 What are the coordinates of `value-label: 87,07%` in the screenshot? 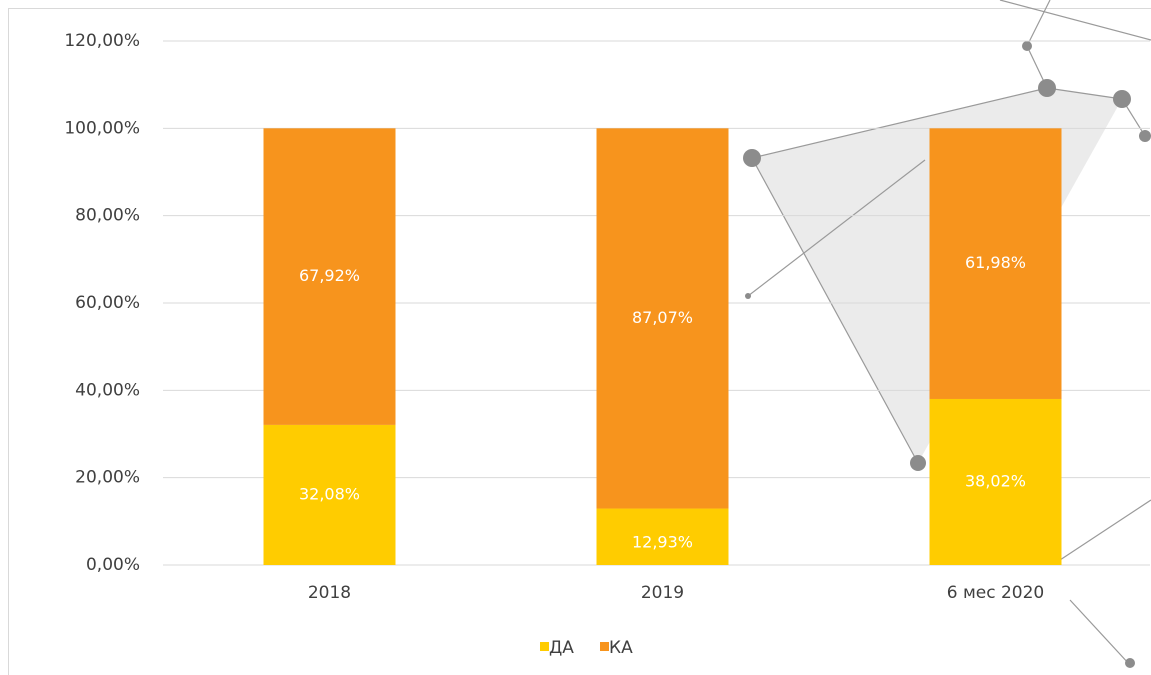 It's located at (662, 317).